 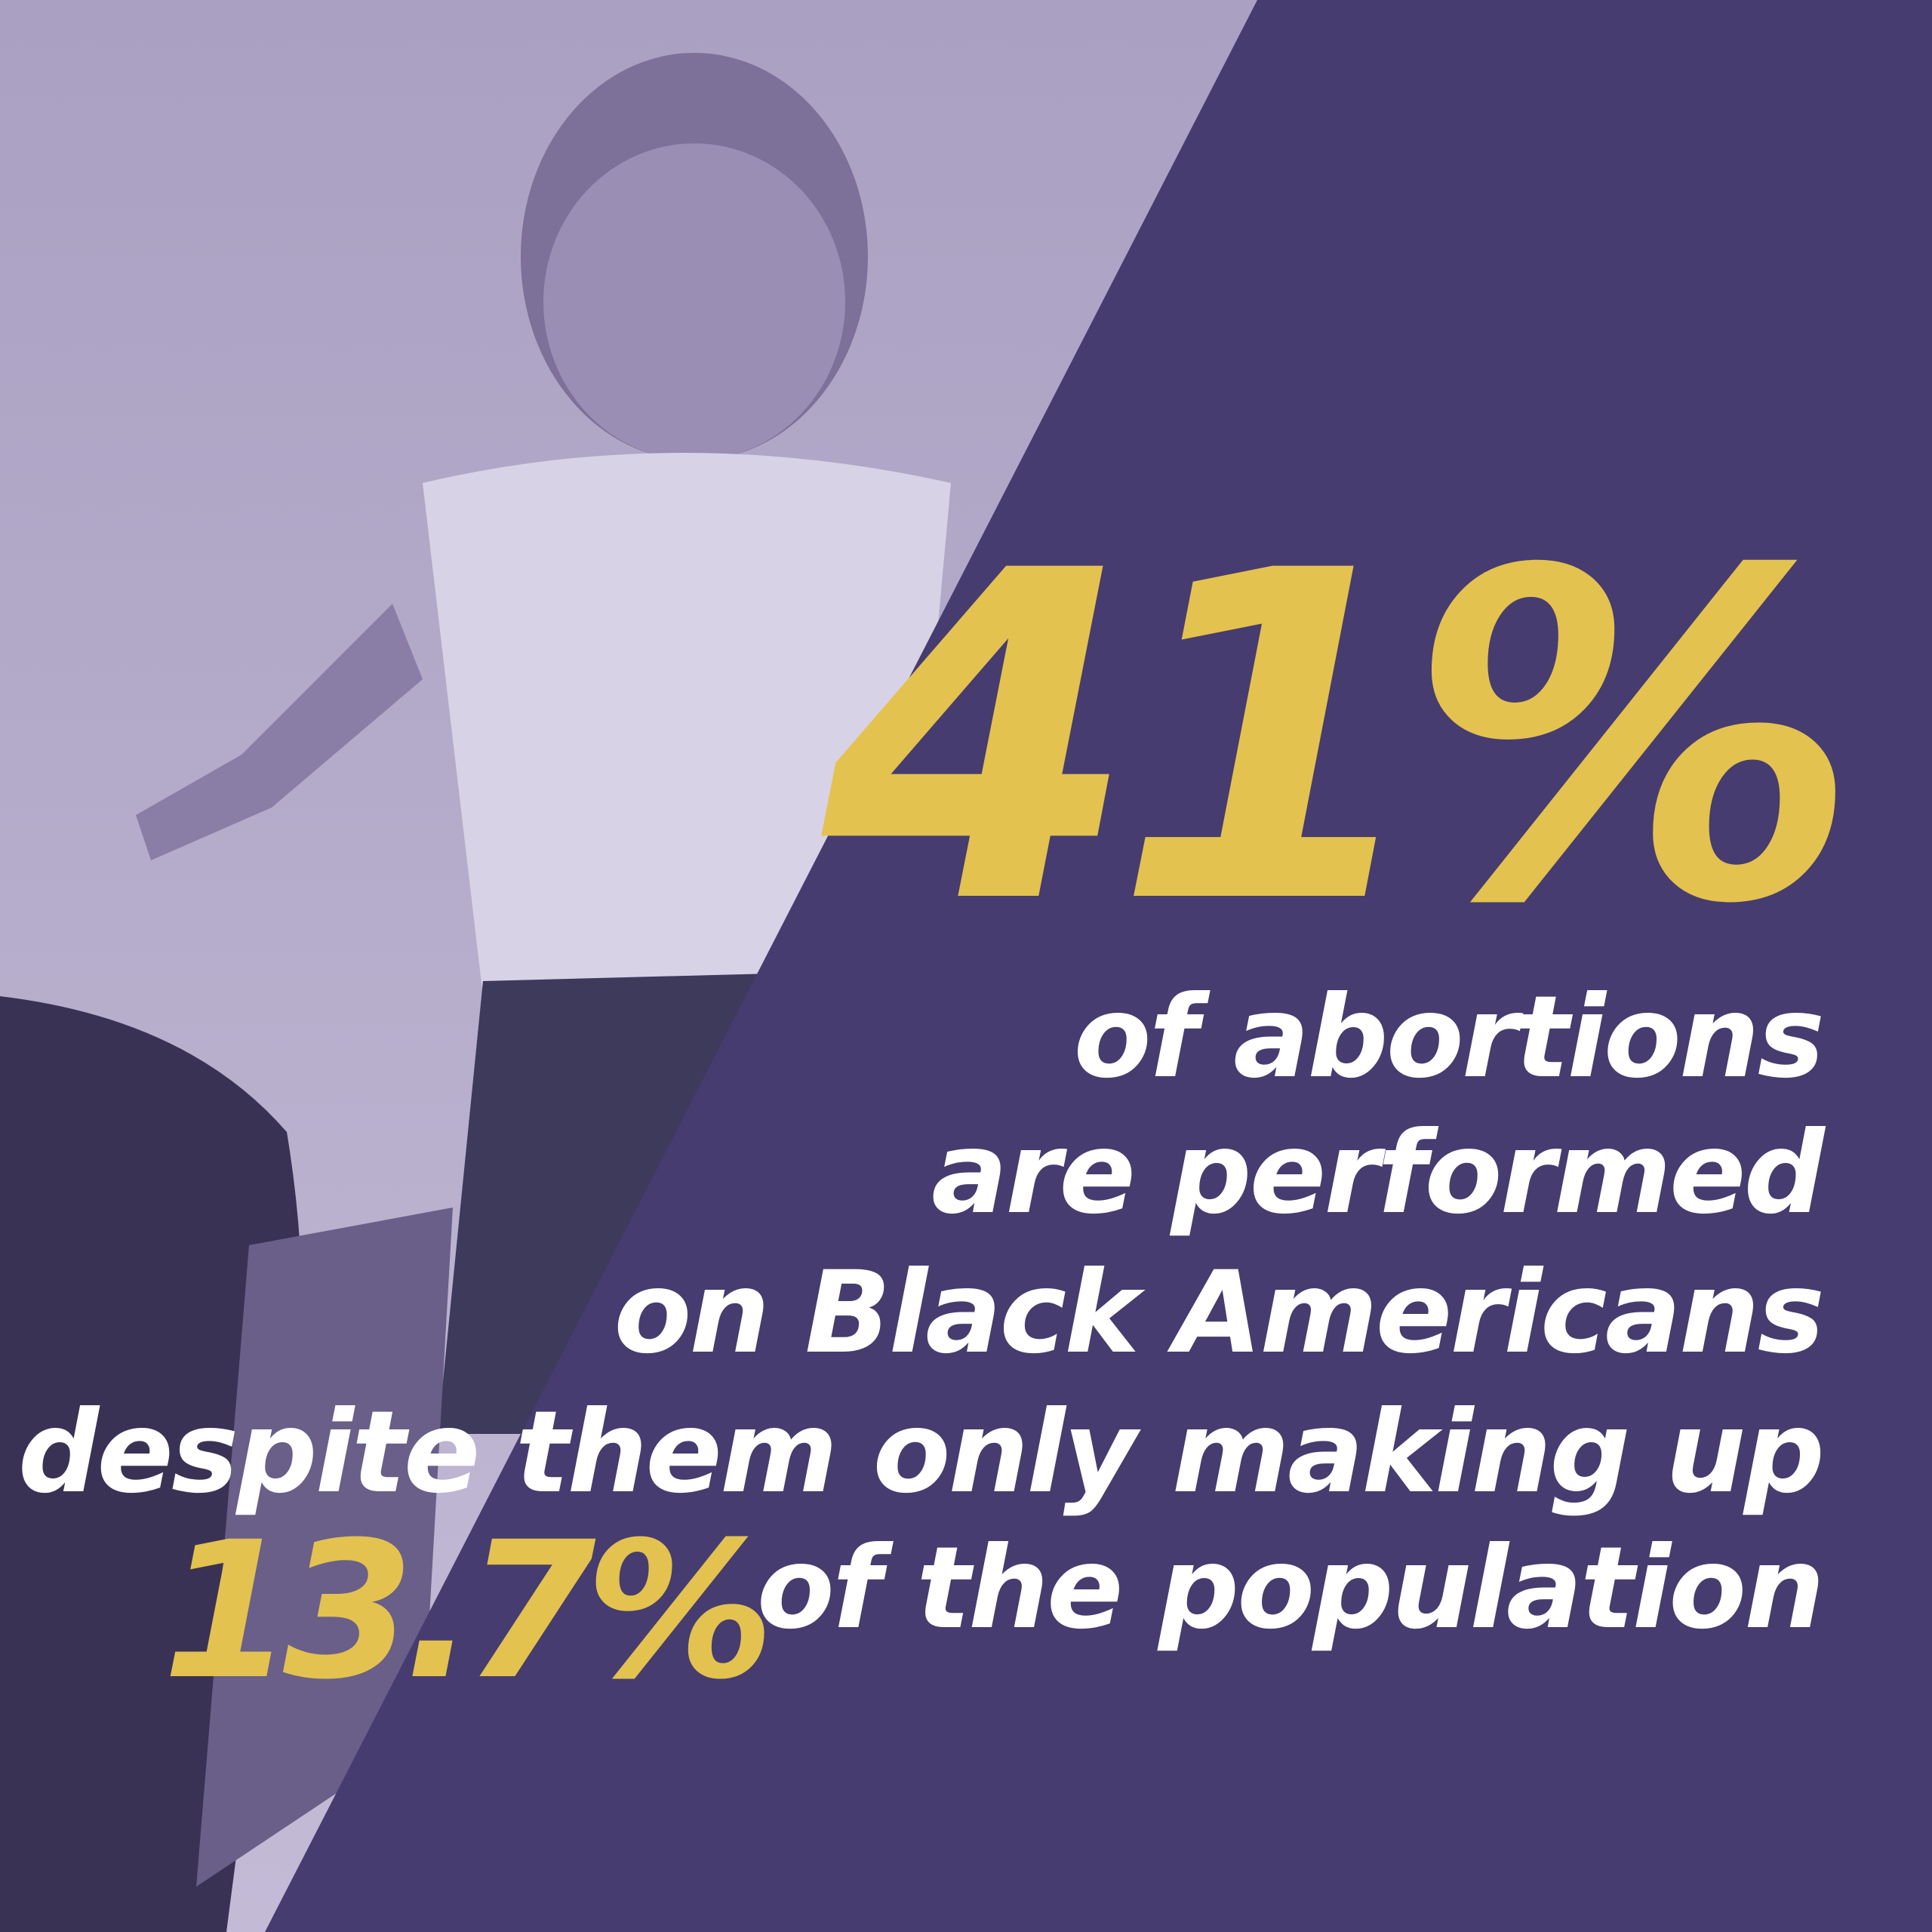 I want to click on text-line-5: of the population, so click(x=1290, y=1588).